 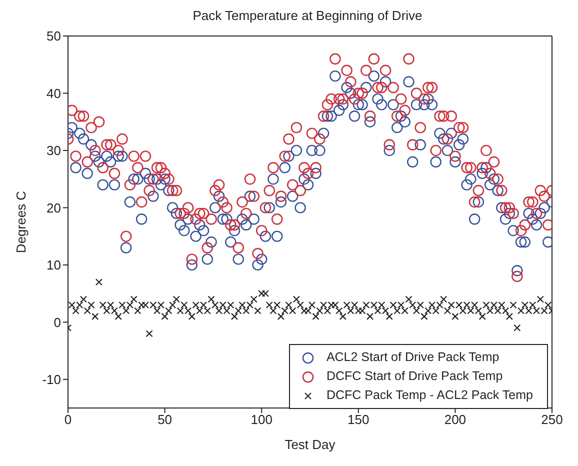 What do you see at coordinates (53, 36) in the screenshot?
I see `y-tick-label: 50` at bounding box center [53, 36].